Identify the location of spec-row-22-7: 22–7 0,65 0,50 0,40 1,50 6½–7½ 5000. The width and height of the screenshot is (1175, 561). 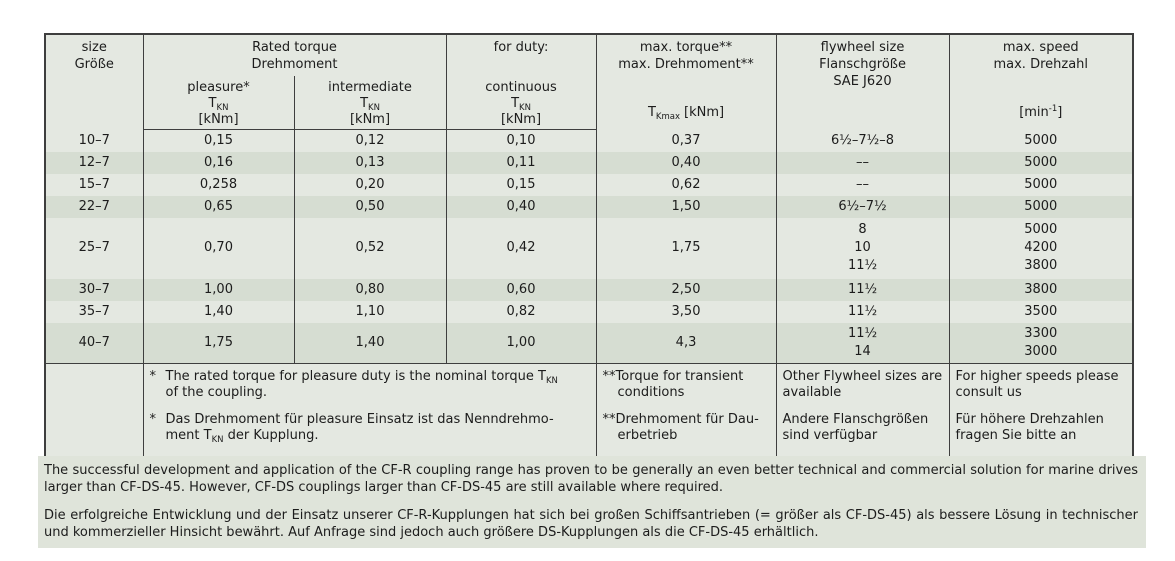
(589, 206).